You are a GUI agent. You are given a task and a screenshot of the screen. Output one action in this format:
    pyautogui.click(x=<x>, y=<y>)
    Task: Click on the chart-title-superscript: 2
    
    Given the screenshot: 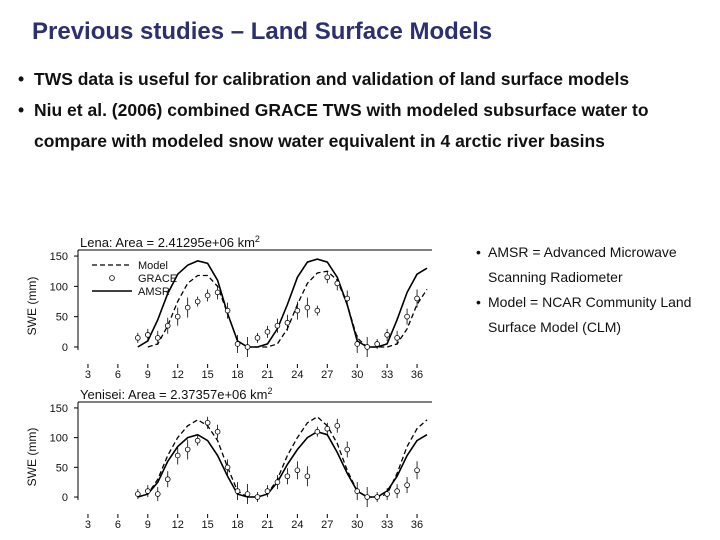 What is the action you would take?
    pyautogui.click(x=257, y=239)
    